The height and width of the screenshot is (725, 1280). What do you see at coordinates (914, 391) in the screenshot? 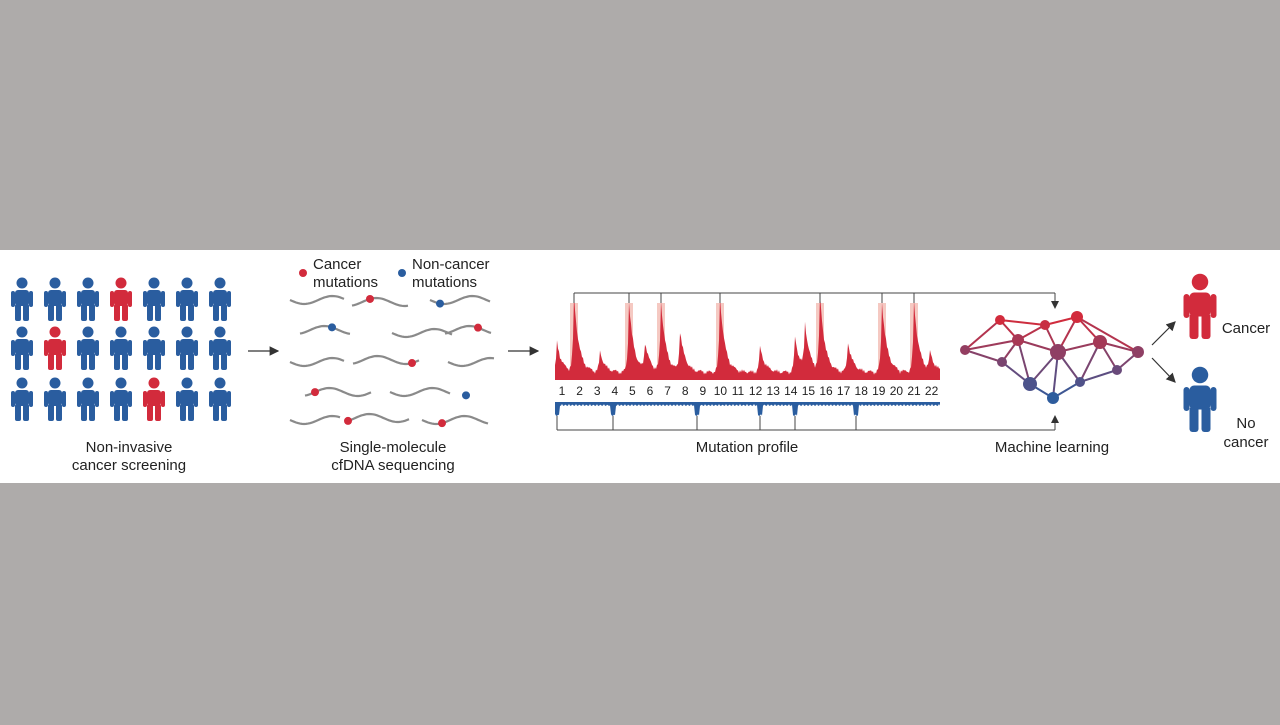
I see `chromosome-label: 21` at bounding box center [914, 391].